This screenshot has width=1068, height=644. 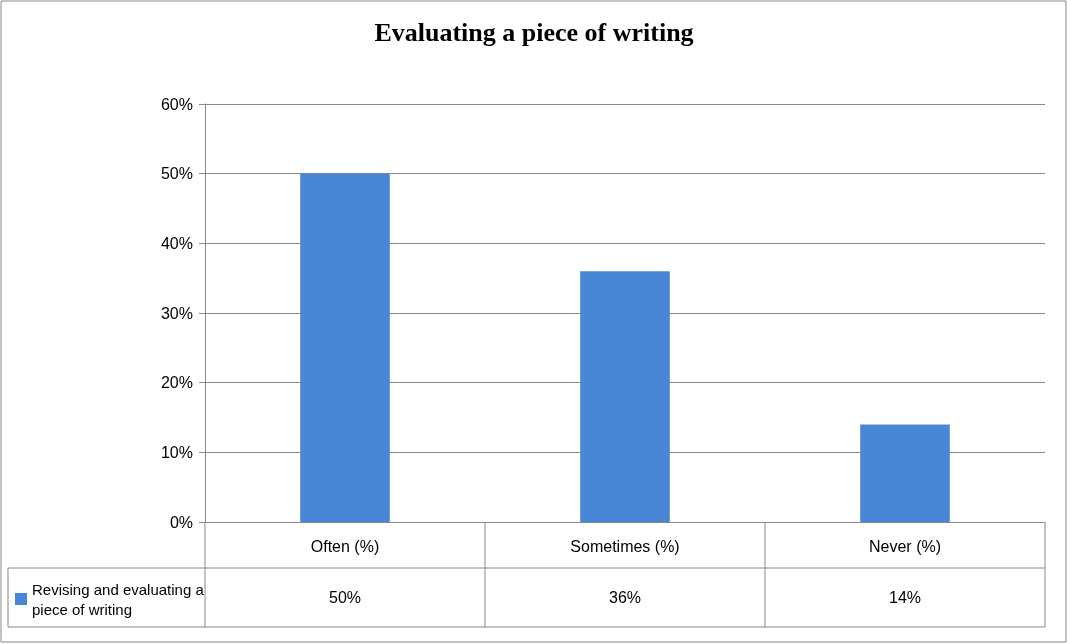 I want to click on x-tick-label: Often (%), so click(x=345, y=546).